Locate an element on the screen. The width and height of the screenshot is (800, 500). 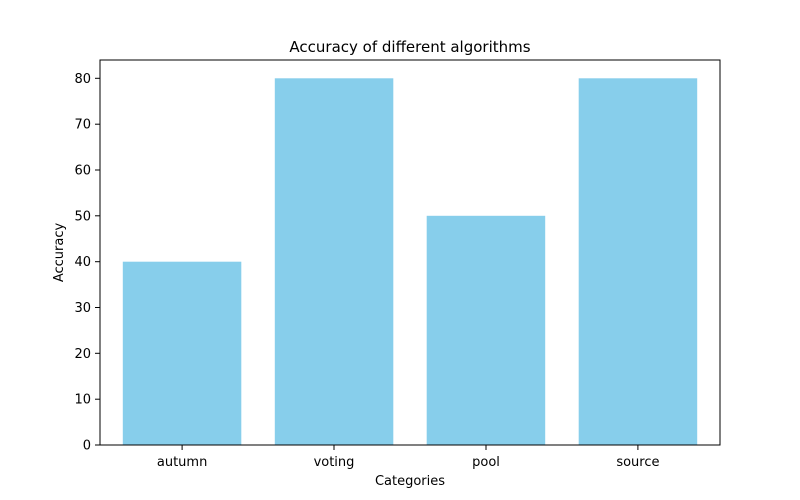
y-tick-label: 40 is located at coordinates (82, 262).